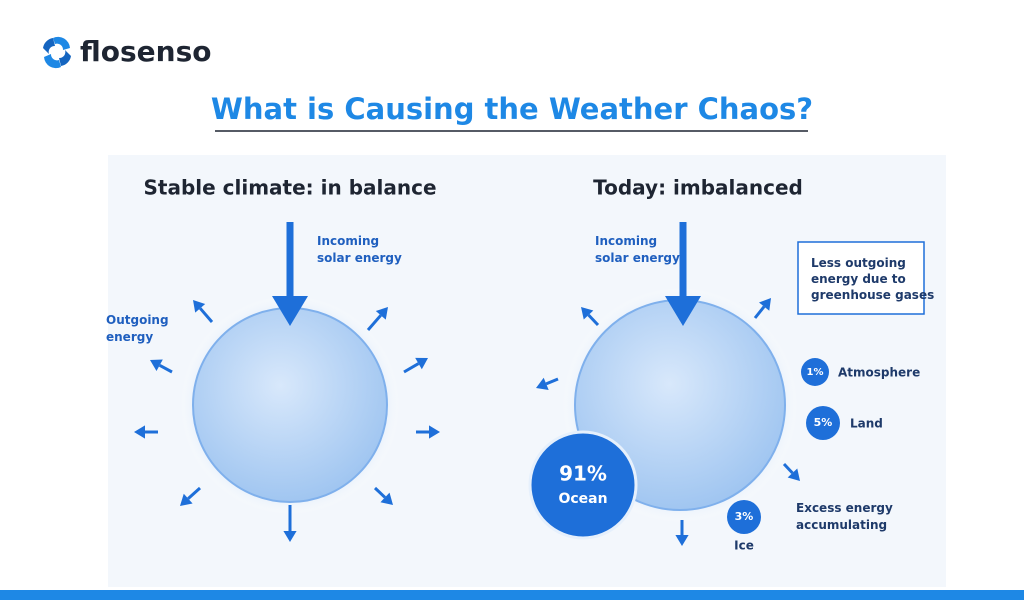  I want to click on share: 1%, so click(815, 372).